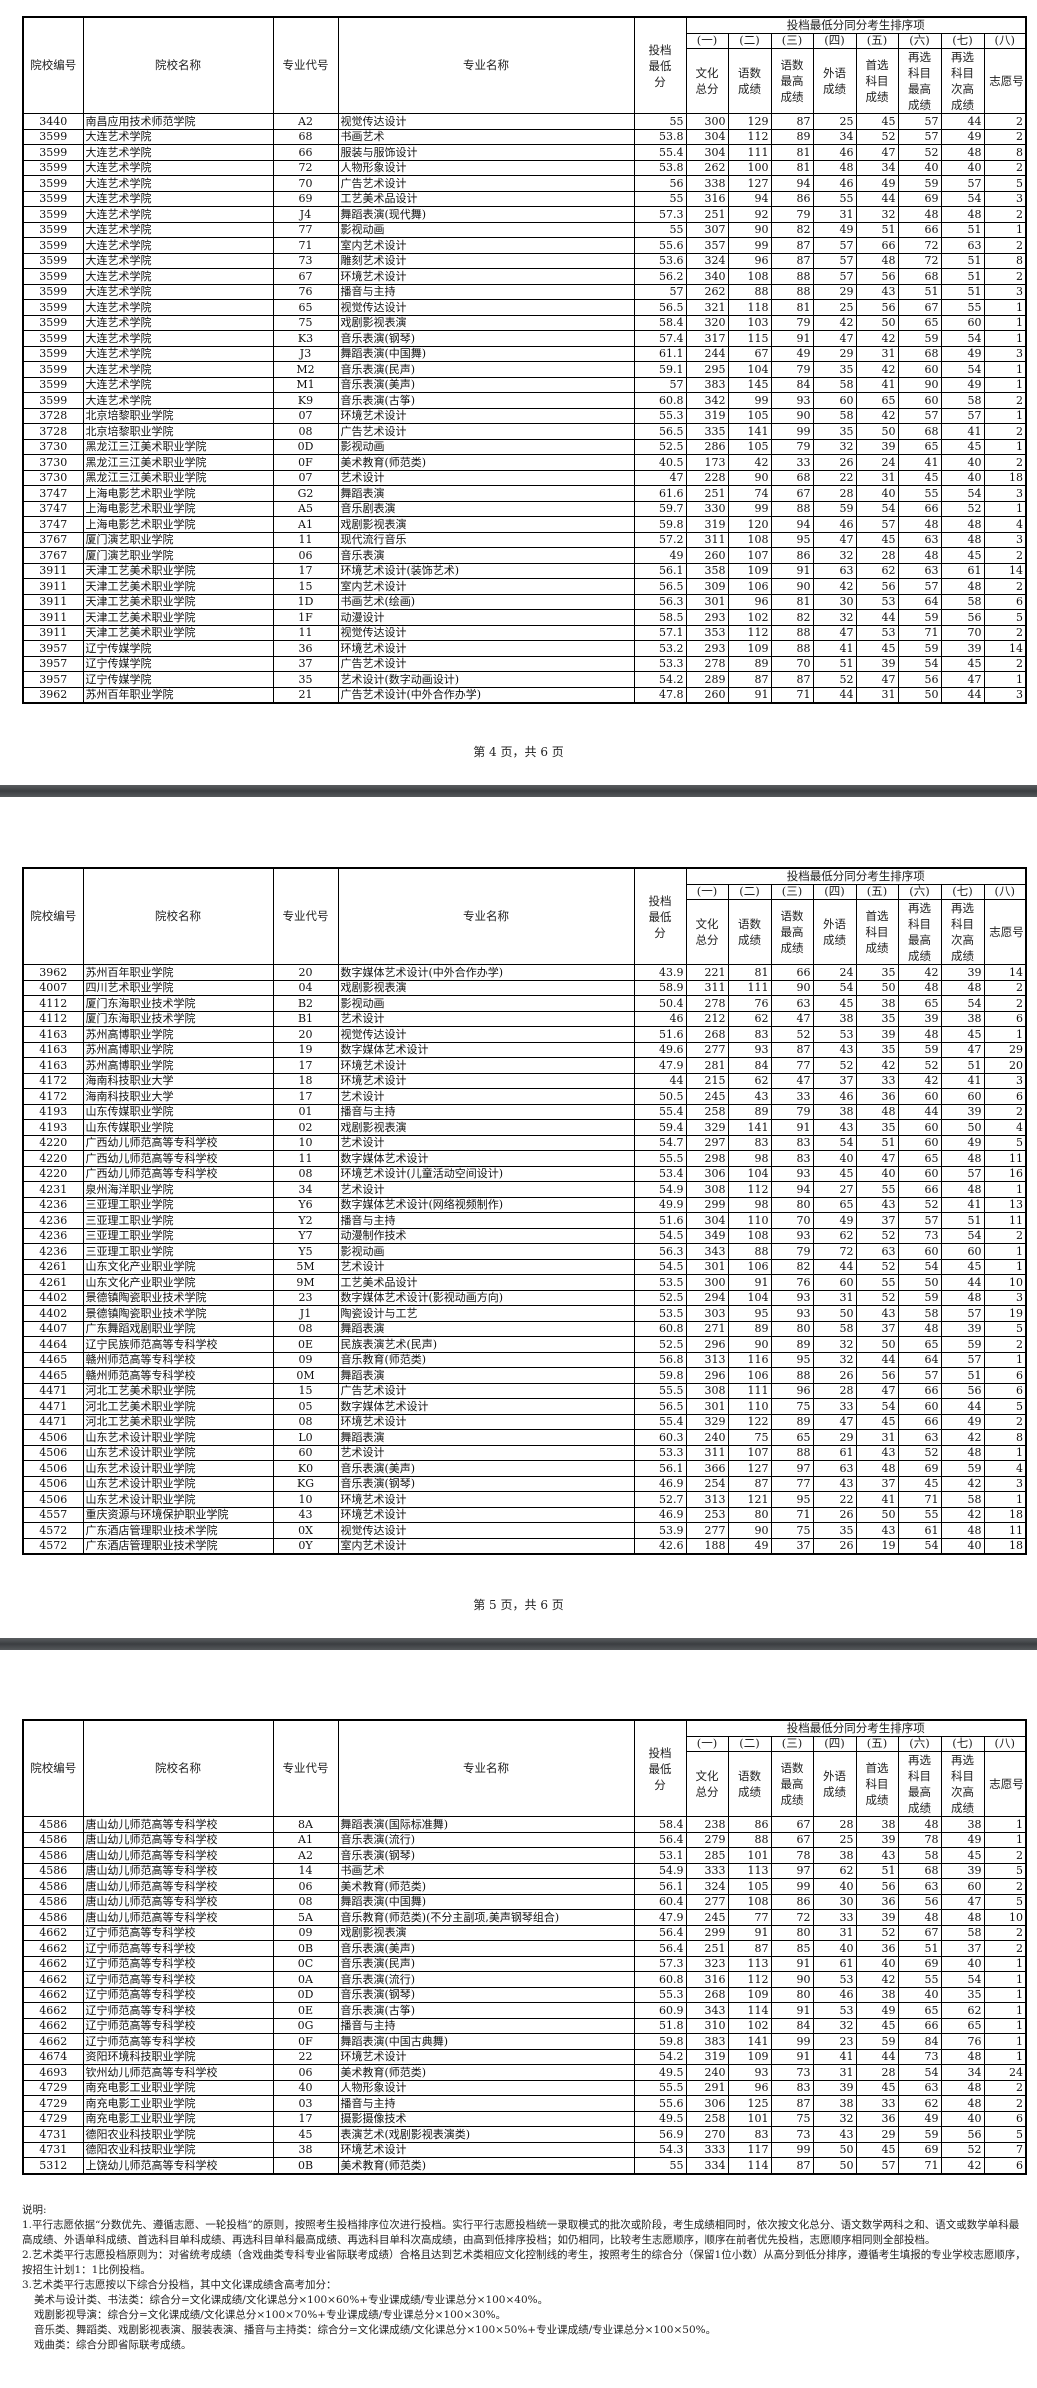 The image size is (1037, 2388). Describe the element at coordinates (486, 1546) in the screenshot. I see `major-name: 室内艺术设计` at that location.